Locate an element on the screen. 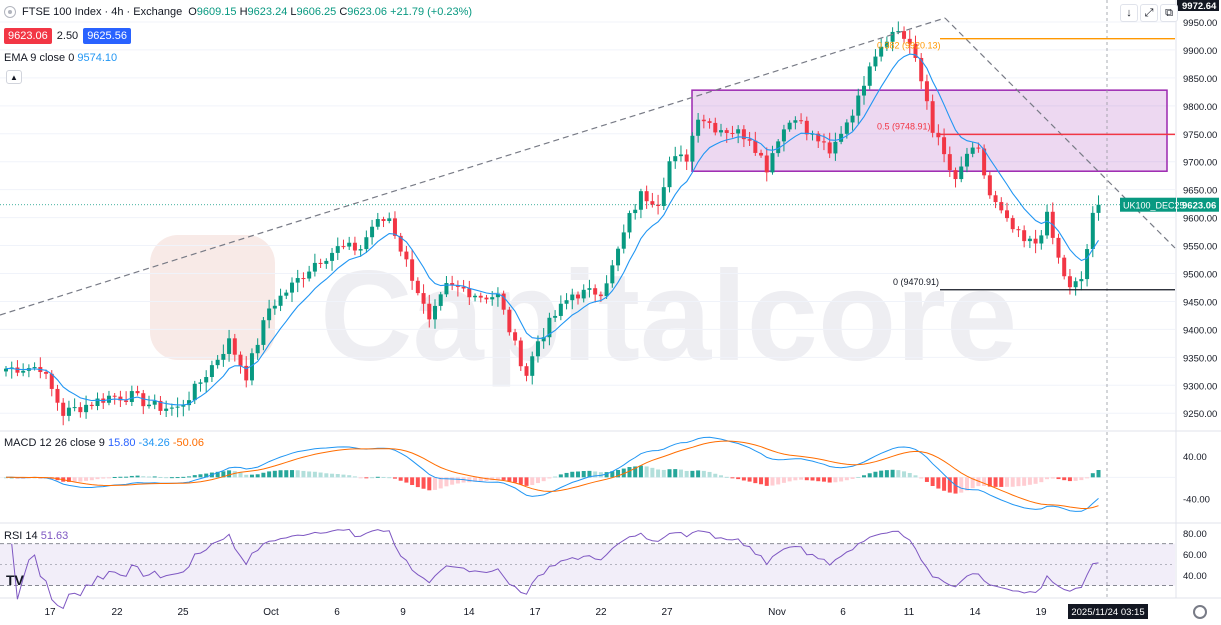 Image resolution: width=1221 pixels, height=625 pixels. rsi-value: 51.63 is located at coordinates (54, 536).